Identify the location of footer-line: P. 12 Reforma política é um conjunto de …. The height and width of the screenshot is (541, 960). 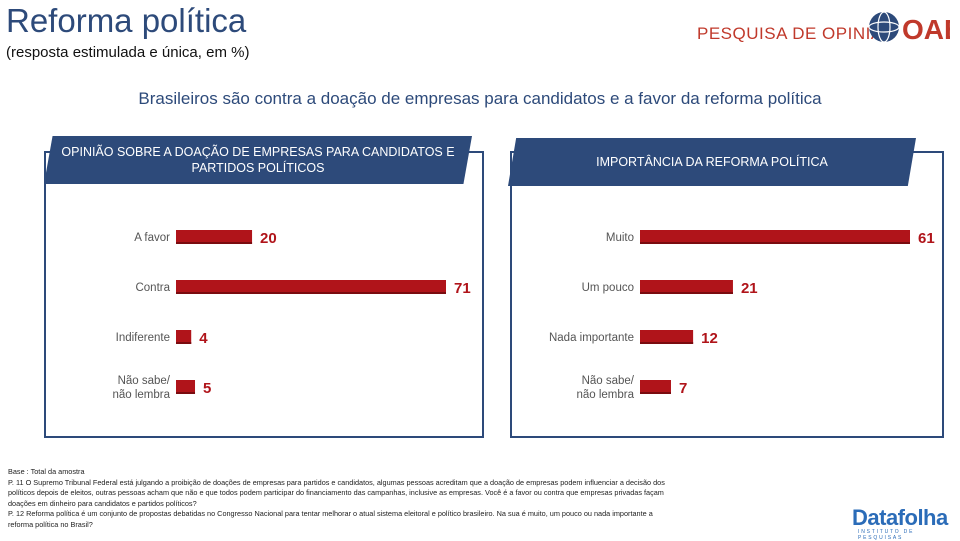
(330, 514).